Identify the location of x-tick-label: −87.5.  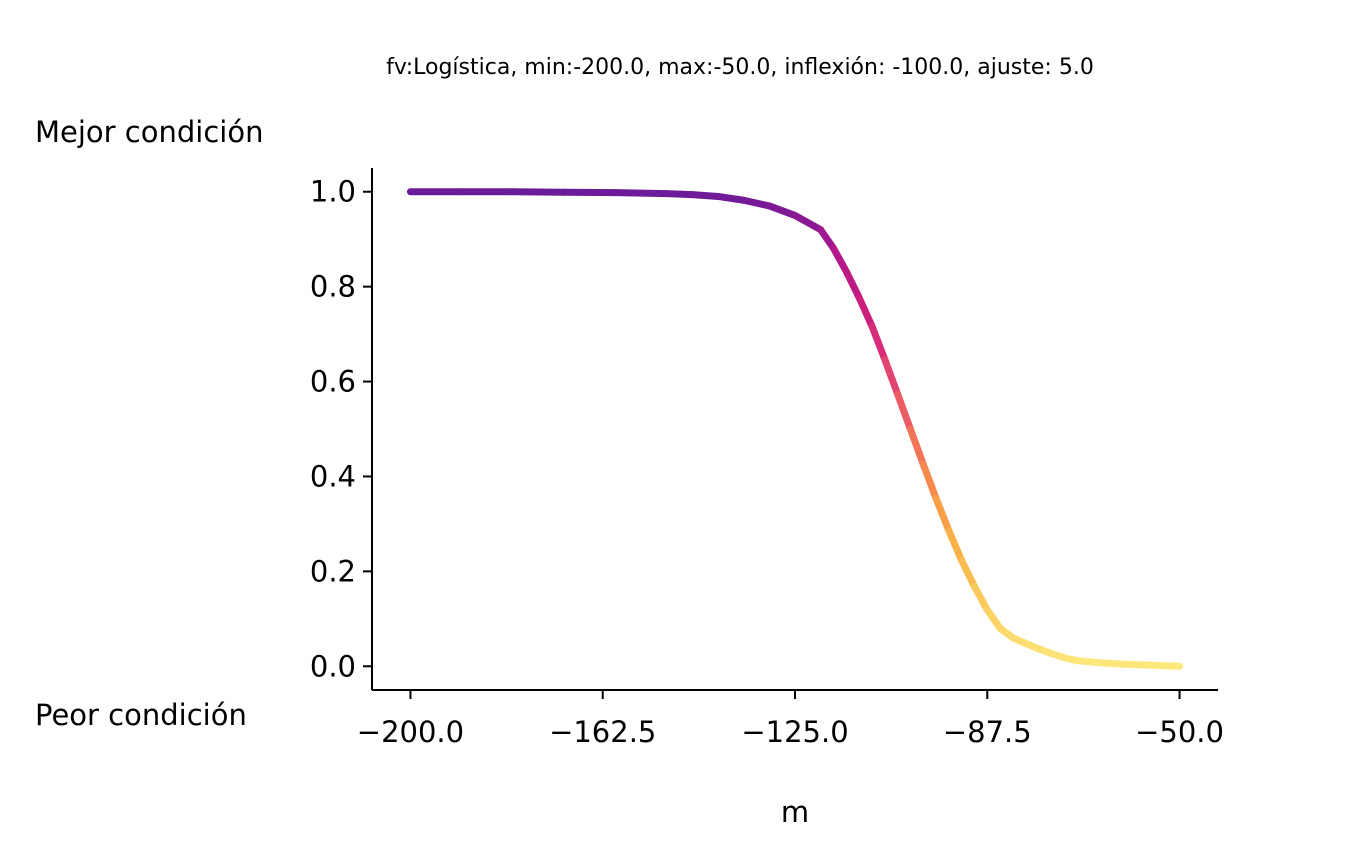
(987, 732).